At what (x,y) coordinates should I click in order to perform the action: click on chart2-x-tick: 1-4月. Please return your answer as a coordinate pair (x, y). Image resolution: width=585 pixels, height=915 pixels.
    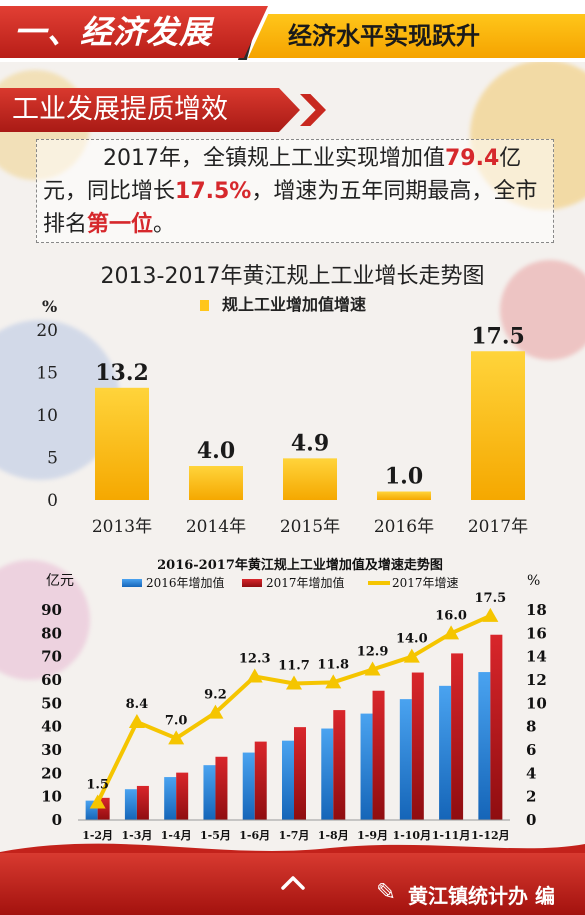
    Looking at the image, I should click on (176, 835).